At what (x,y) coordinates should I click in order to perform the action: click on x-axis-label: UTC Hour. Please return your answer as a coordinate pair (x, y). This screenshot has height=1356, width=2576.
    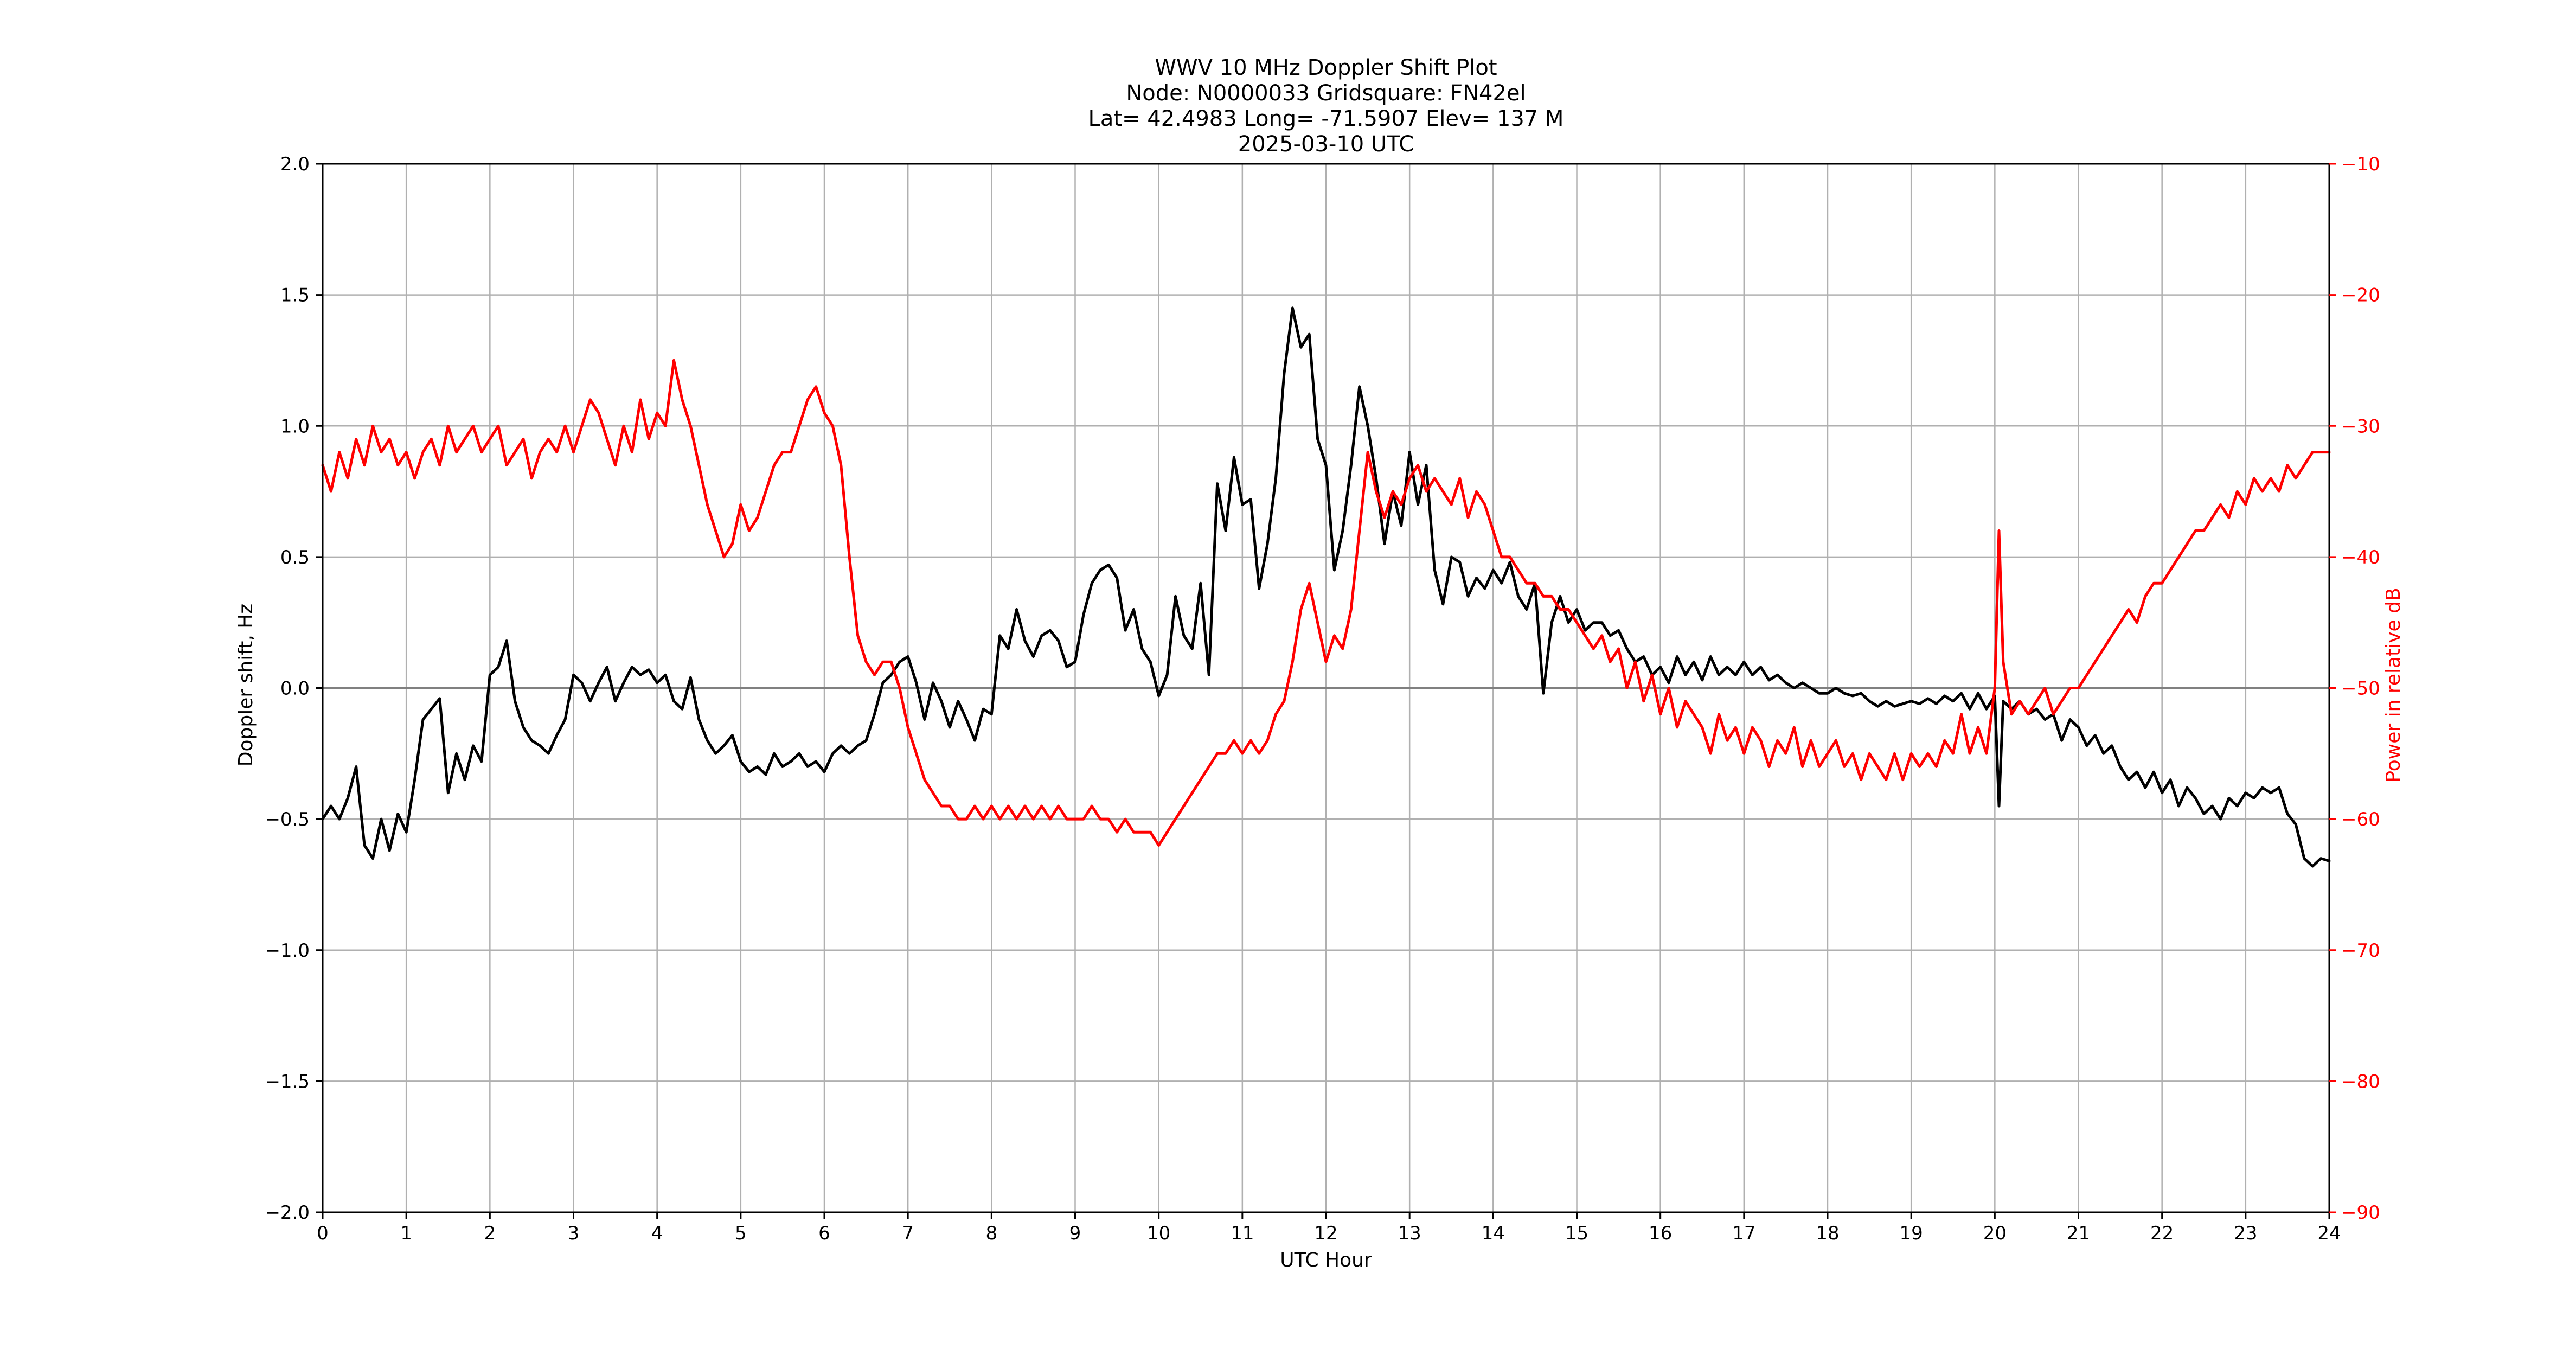
    Looking at the image, I should click on (1326, 1260).